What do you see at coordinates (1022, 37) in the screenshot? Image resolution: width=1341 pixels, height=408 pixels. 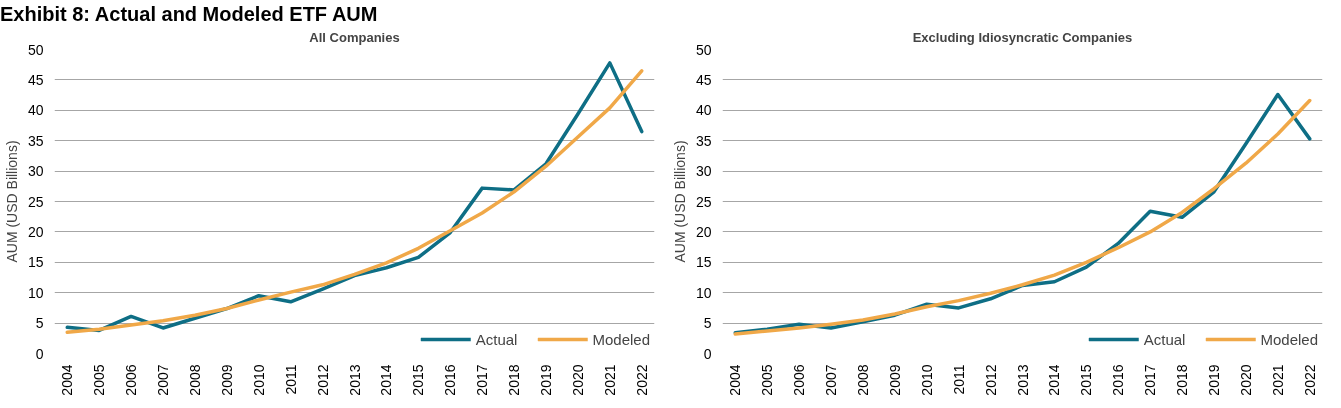 I see `chart-title: Excluding Idiosyncratic Companies` at bounding box center [1022, 37].